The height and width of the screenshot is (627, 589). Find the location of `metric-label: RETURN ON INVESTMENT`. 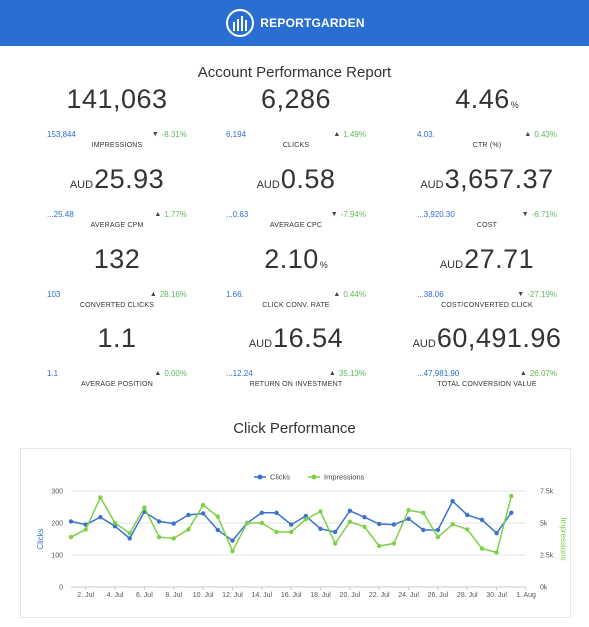

metric-label: RETURN ON INVESTMENT is located at coordinates (296, 384).